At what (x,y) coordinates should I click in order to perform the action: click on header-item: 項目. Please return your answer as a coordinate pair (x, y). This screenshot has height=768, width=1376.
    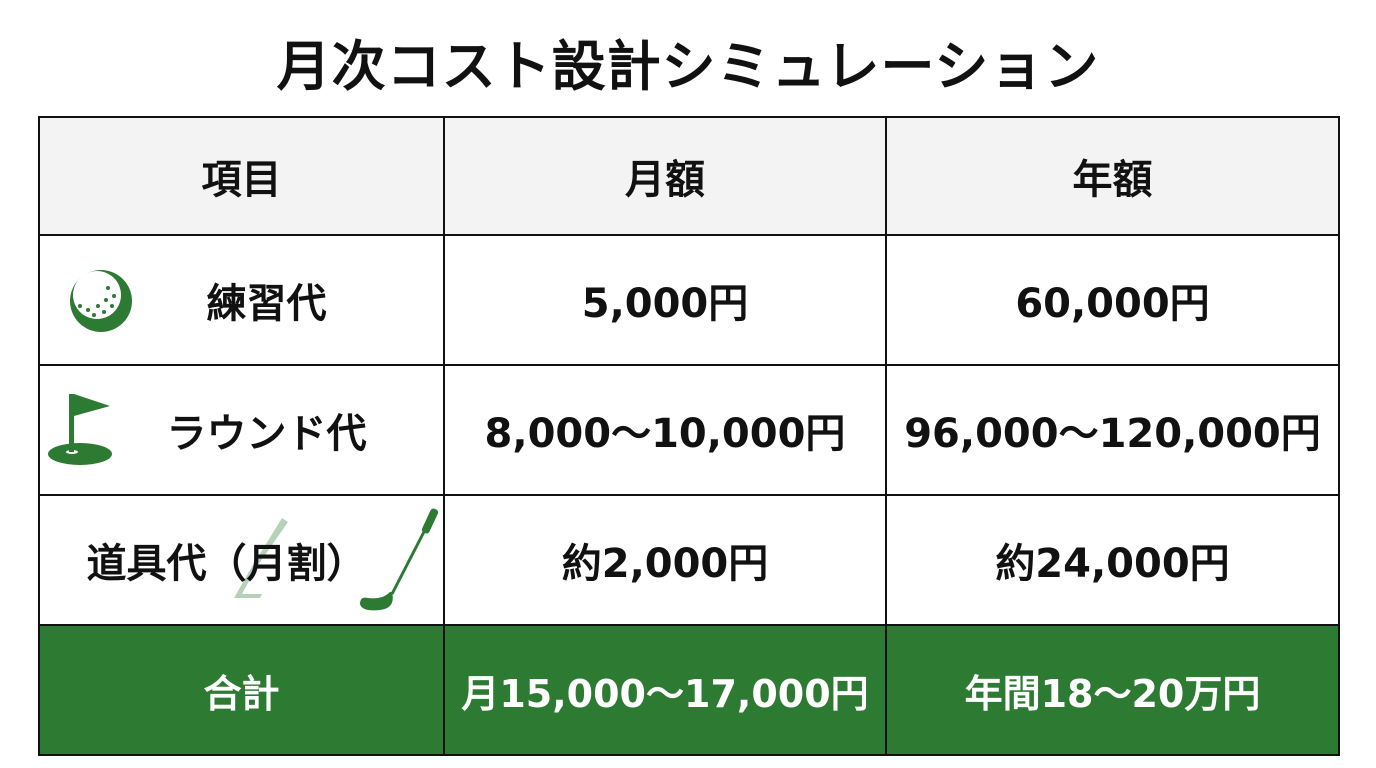
    Looking at the image, I should click on (241, 176).